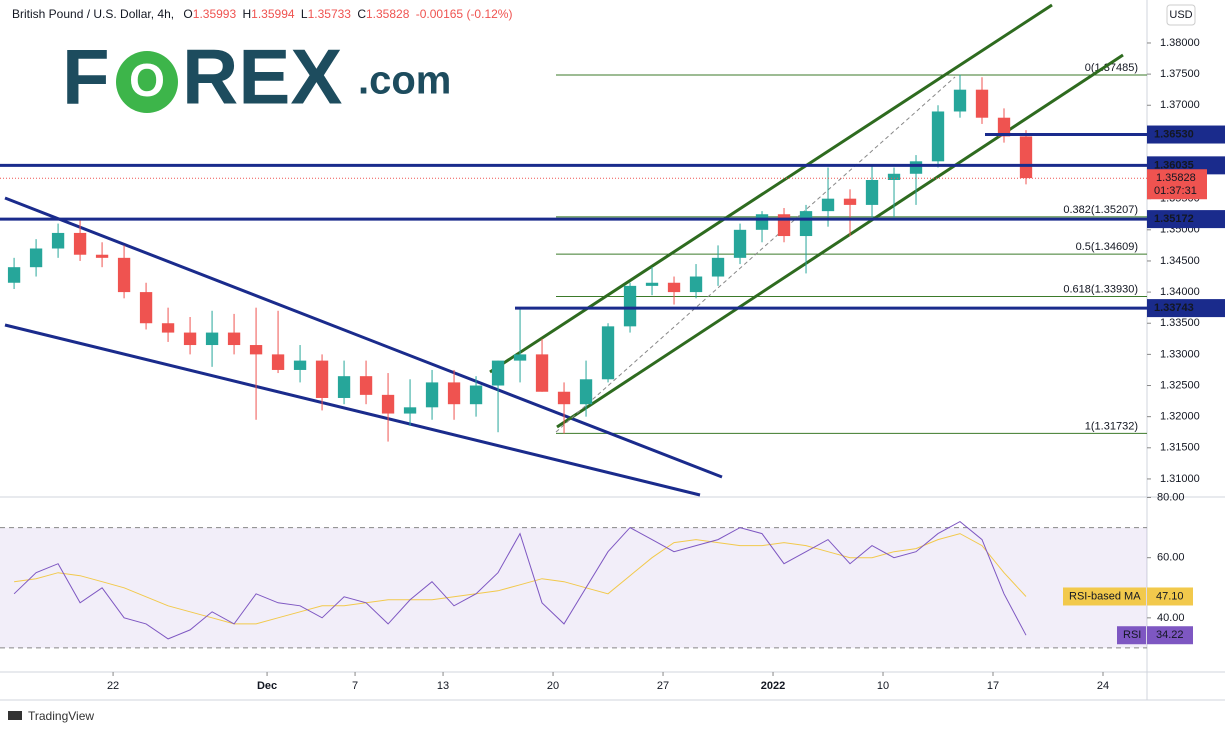  Describe the element at coordinates (1180, 323) in the screenshot. I see `y-tick-label: 1.33500` at that location.